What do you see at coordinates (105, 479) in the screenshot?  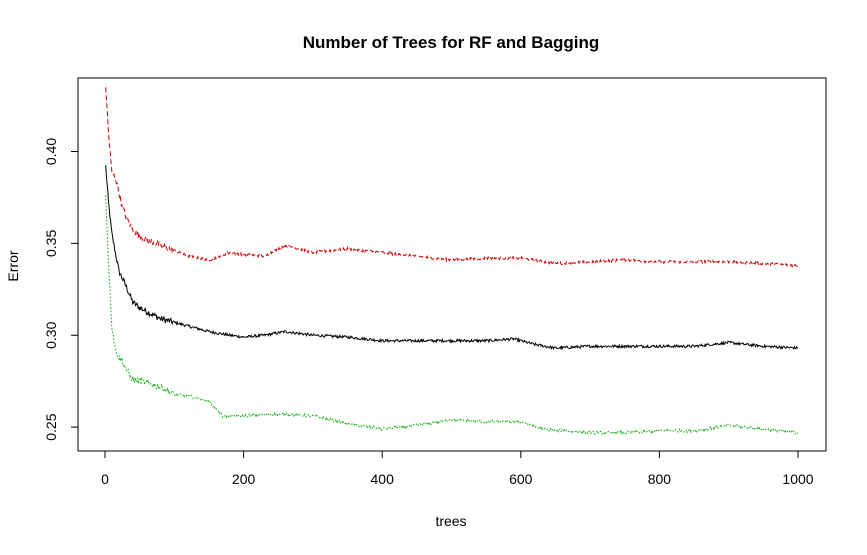 I see `x-tick-label: 0` at bounding box center [105, 479].